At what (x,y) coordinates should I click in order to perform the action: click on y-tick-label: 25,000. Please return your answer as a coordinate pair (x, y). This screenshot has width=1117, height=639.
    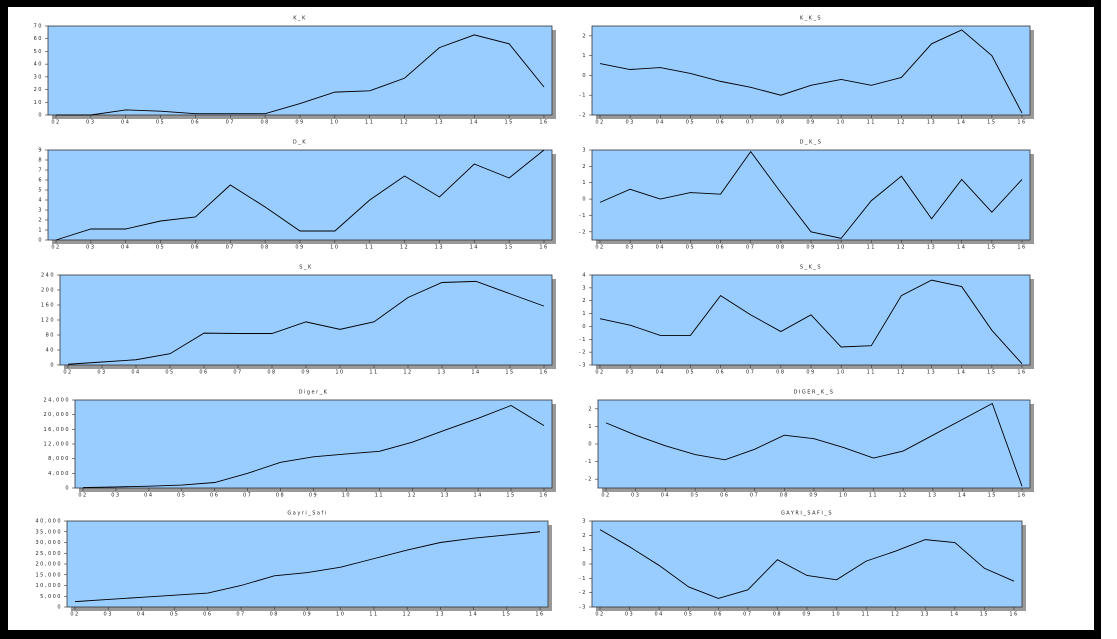
    Looking at the image, I should click on (49, 554).